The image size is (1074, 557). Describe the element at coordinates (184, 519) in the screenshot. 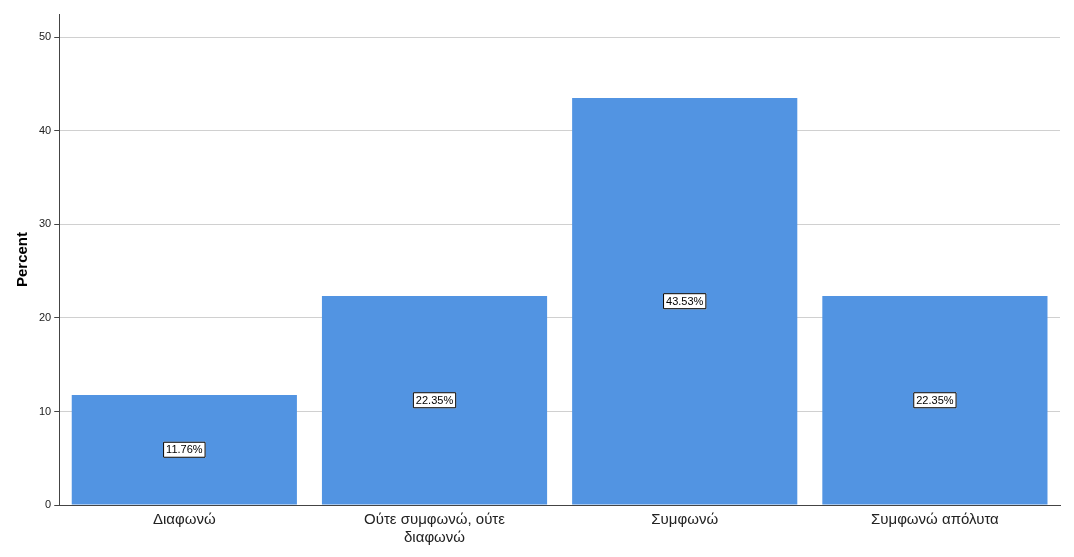

I see `x-tick-label: Διαφωνώ` at that location.